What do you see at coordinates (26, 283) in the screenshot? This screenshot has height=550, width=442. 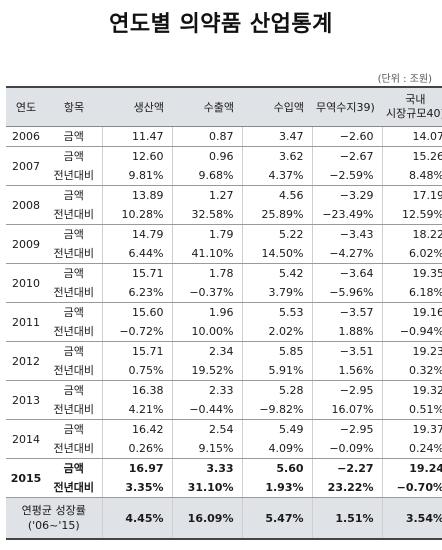 I see `year-cell: 2010` at bounding box center [26, 283].